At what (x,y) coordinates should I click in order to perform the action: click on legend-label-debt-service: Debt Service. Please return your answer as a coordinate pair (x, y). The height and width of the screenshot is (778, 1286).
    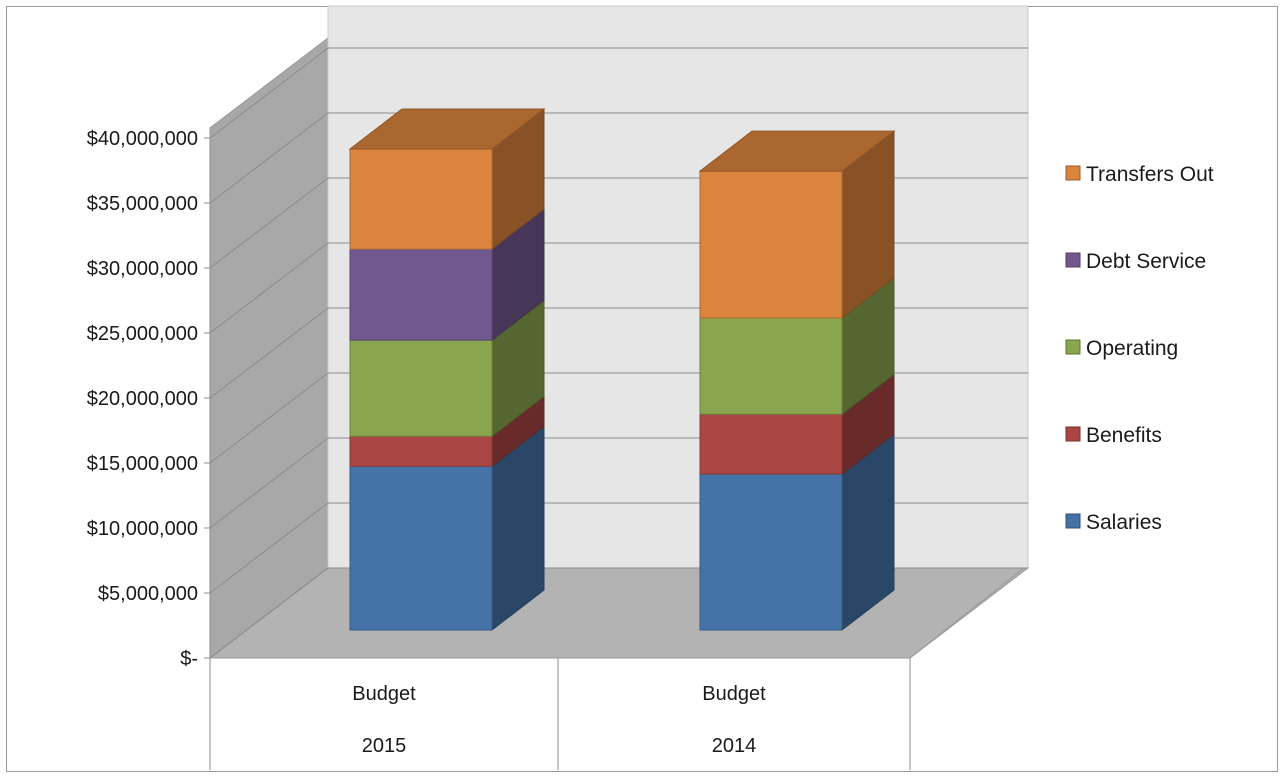
    Looking at the image, I should click on (1146, 261).